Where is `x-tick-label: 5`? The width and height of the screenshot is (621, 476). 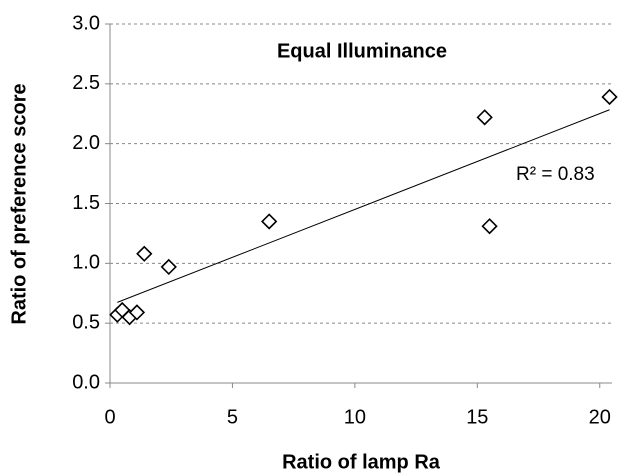 x-tick-label: 5 is located at coordinates (232, 417).